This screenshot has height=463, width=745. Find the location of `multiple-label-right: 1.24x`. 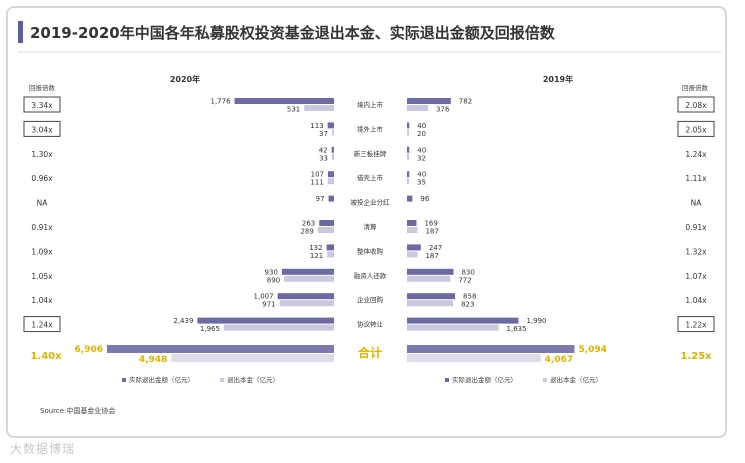

multiple-label-right: 1.24x is located at coordinates (696, 154).